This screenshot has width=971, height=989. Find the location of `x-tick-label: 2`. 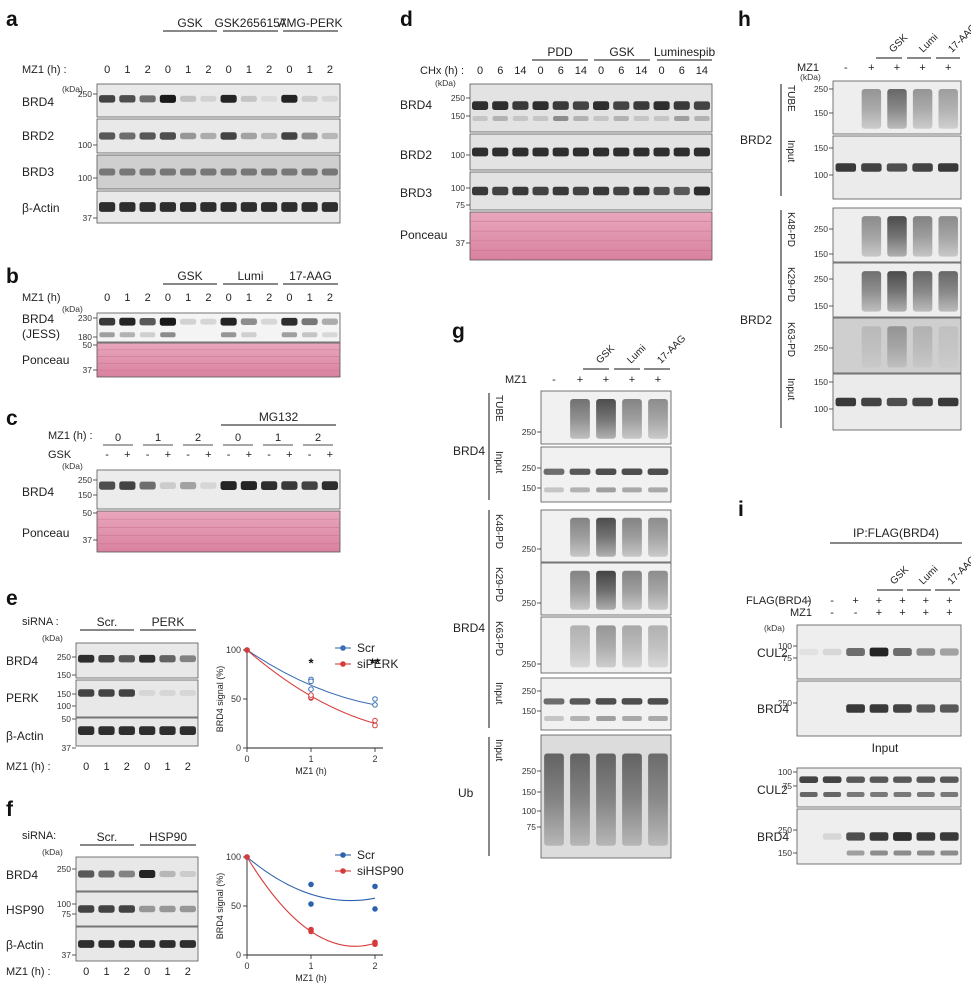

x-tick-label: 2 is located at coordinates (374, 759).